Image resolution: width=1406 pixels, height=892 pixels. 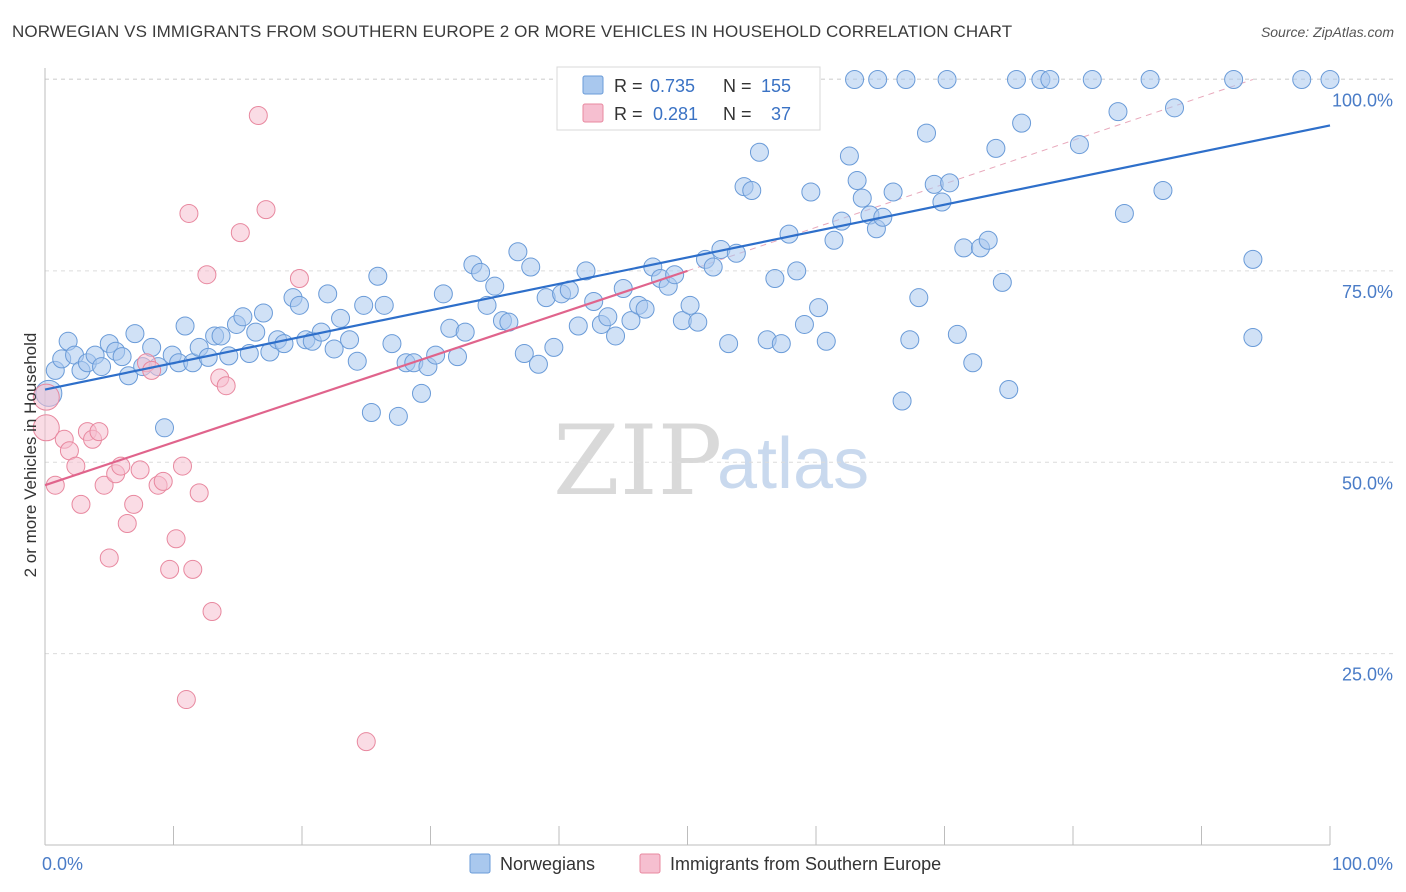 What do you see at coordinates (688, 98) in the screenshot?
I see `stats-box: R = 0.735 N = 155 R = 0.281 N = 37` at bounding box center [688, 98].